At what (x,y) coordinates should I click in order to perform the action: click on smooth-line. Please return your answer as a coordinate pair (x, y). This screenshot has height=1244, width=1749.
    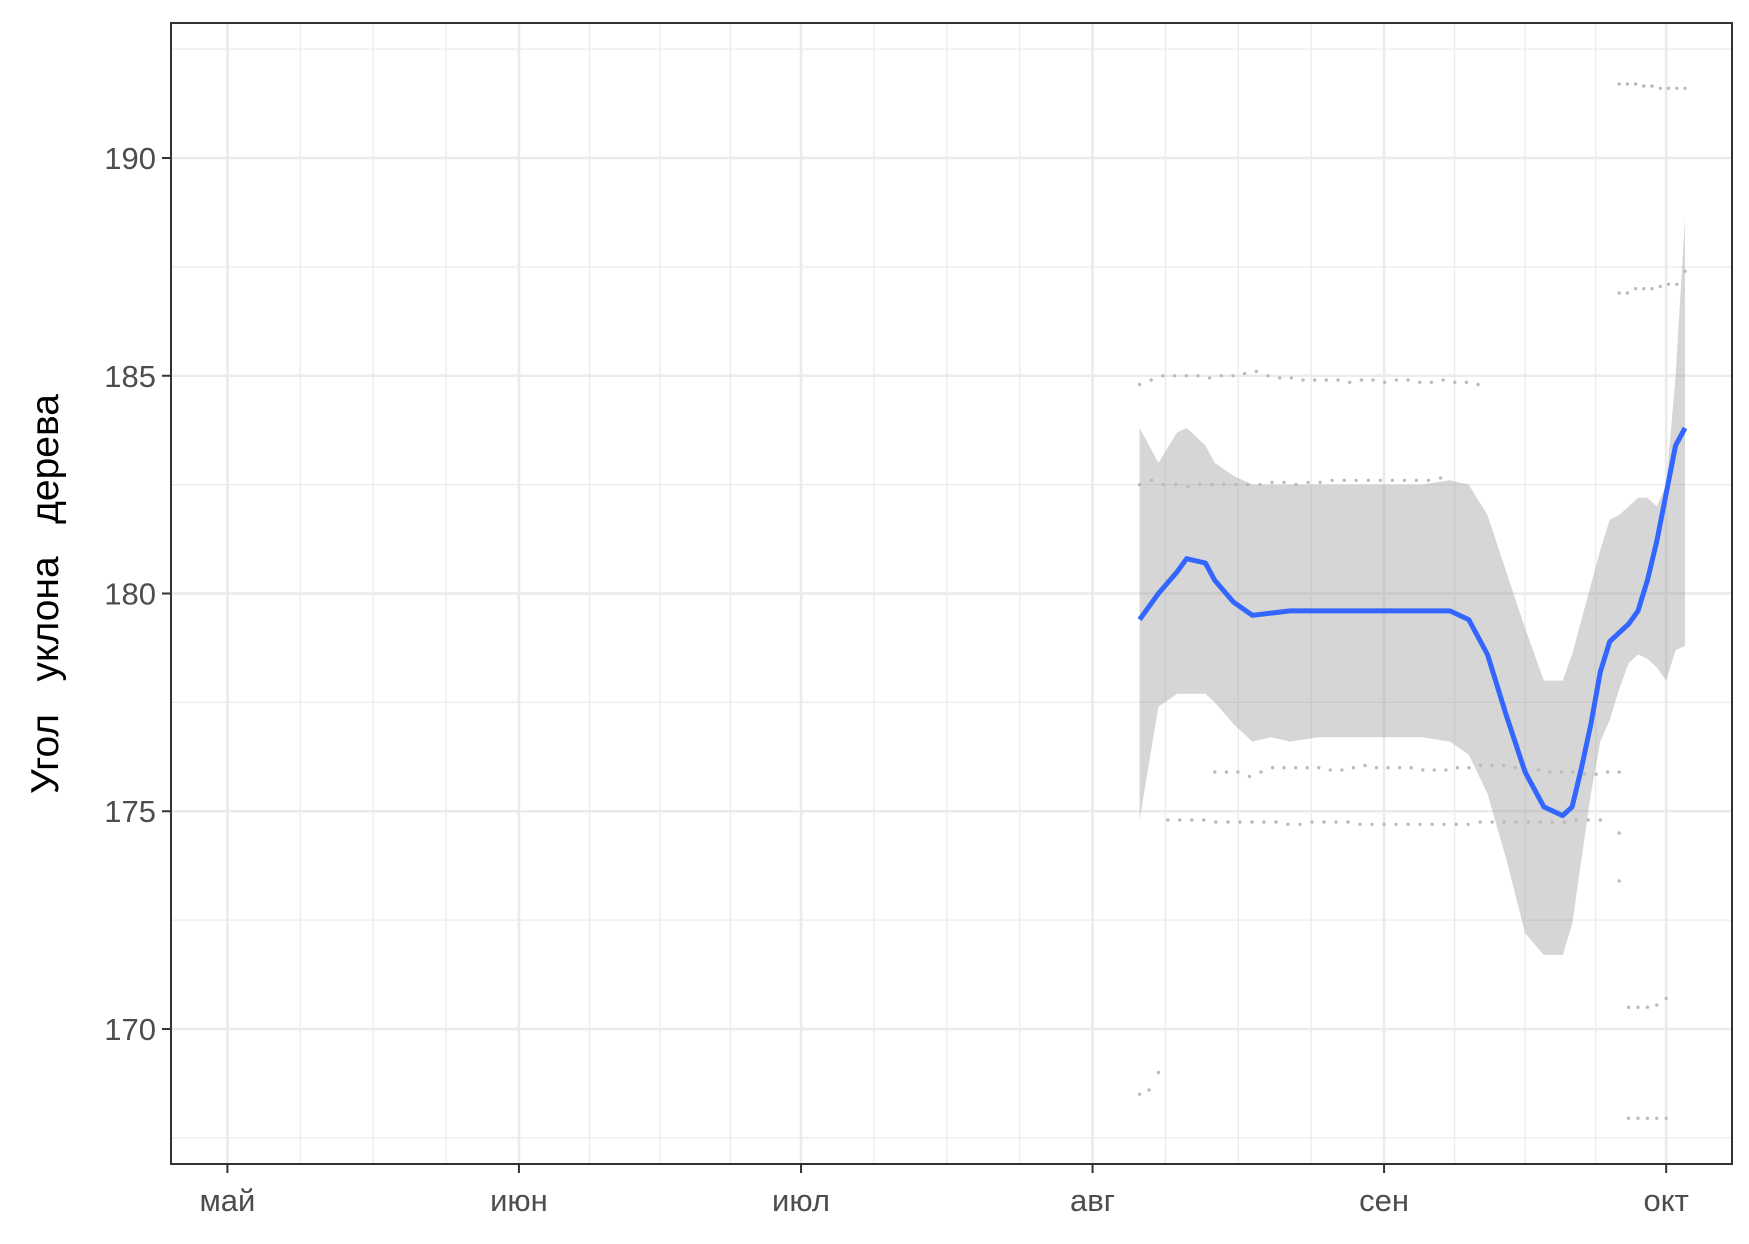
    Looking at the image, I should click on (1412, 622).